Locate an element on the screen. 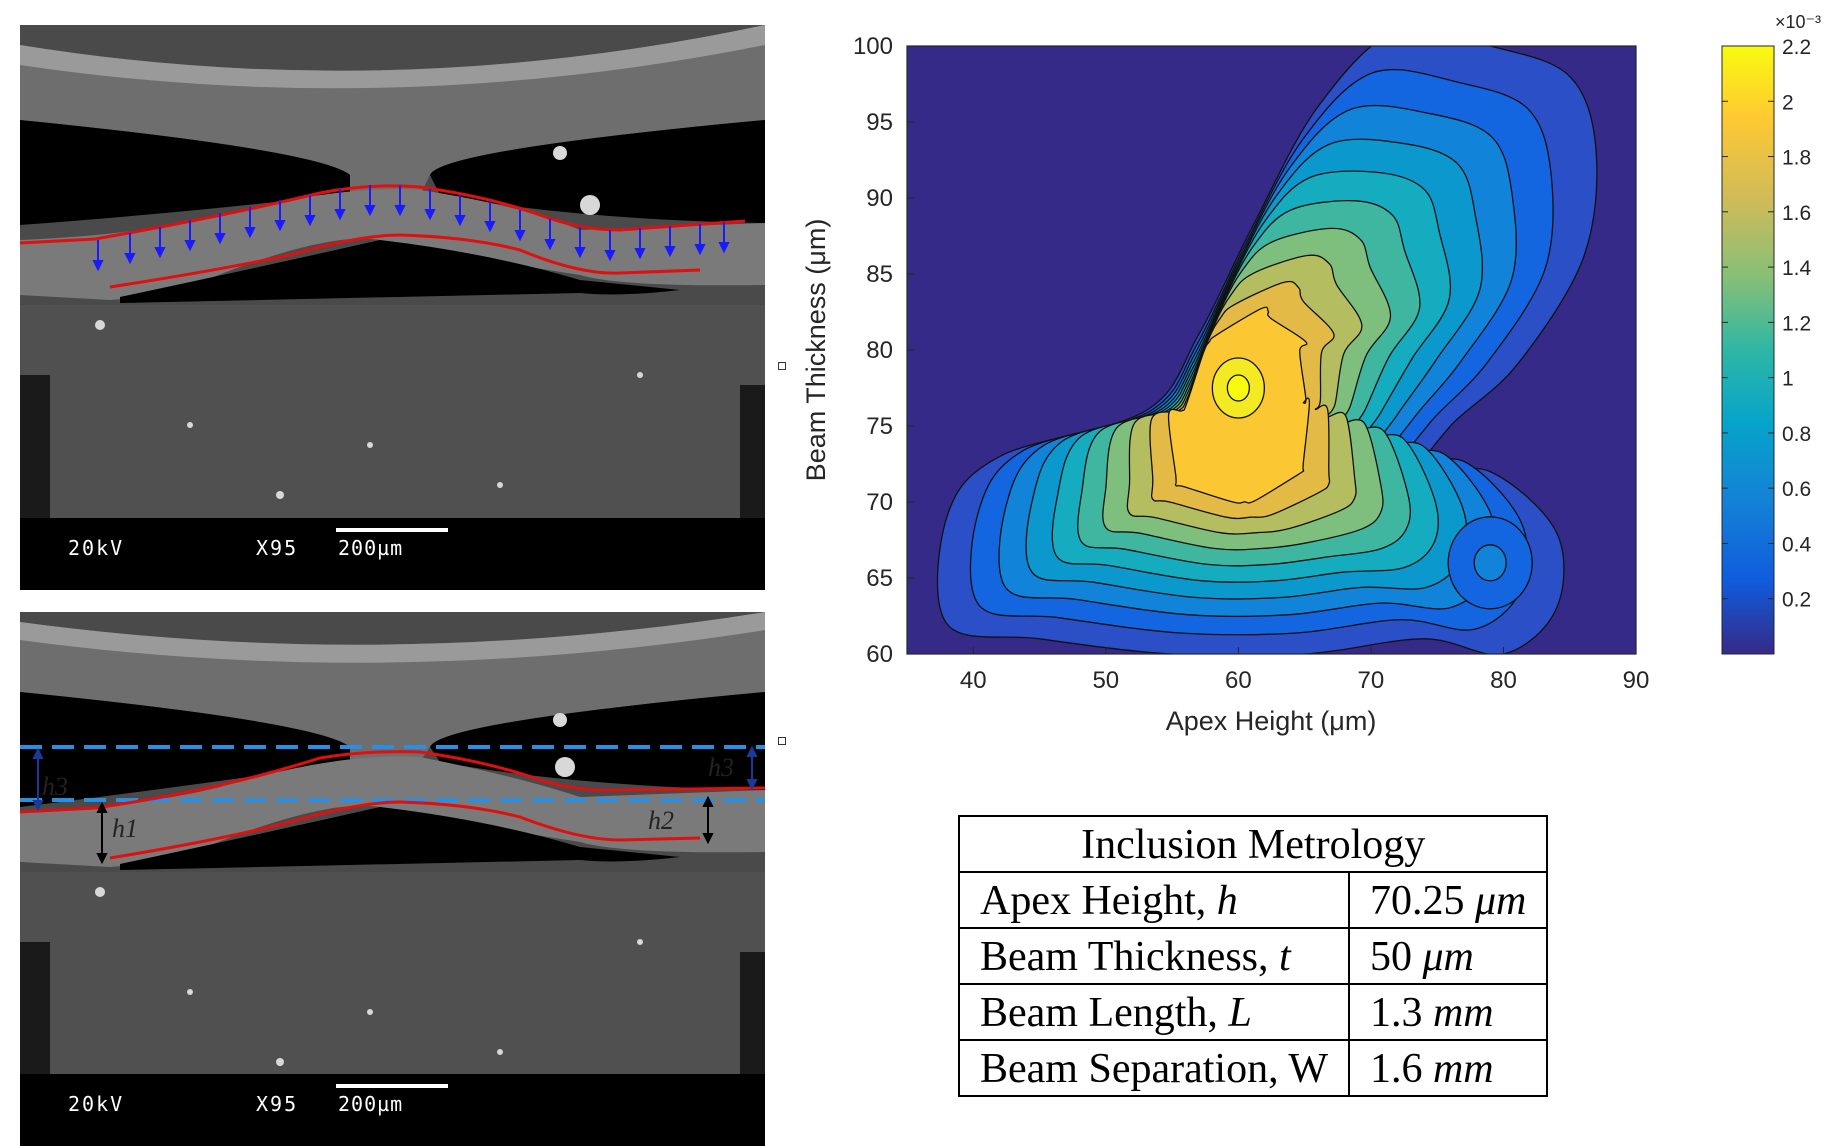 This screenshot has height=1146, width=1834. row-name: Beam Length, L is located at coordinates (1154, 1012).